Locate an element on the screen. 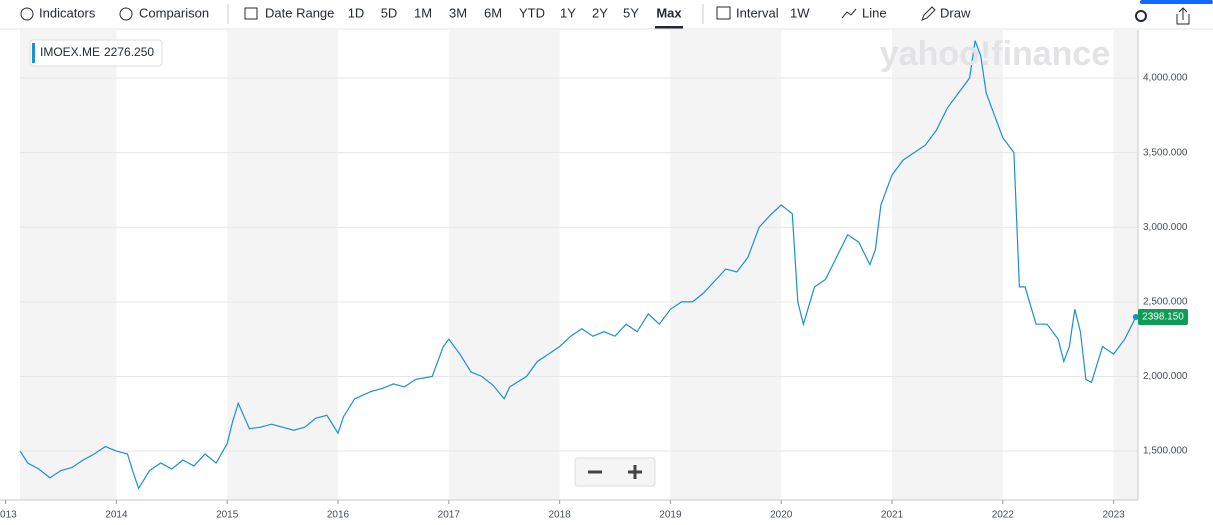 Image resolution: width=1213 pixels, height=525 pixels. legend-box is located at coordinates (96, 53).